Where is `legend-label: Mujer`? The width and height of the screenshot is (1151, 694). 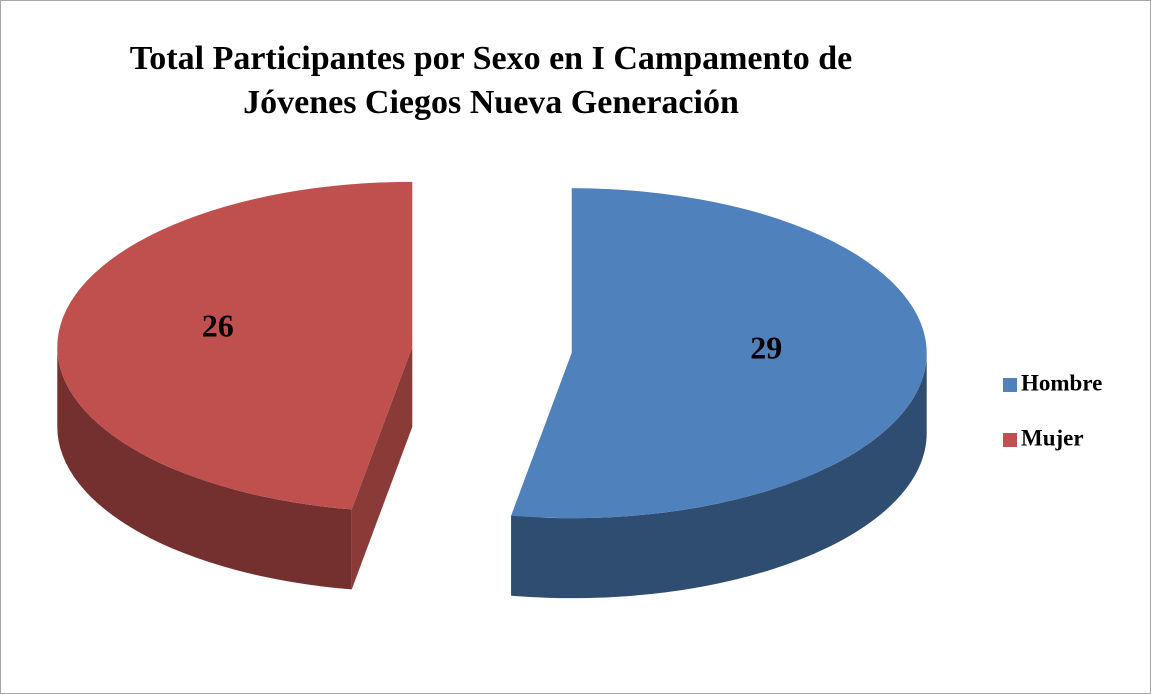 legend-label: Mujer is located at coordinates (1052, 437).